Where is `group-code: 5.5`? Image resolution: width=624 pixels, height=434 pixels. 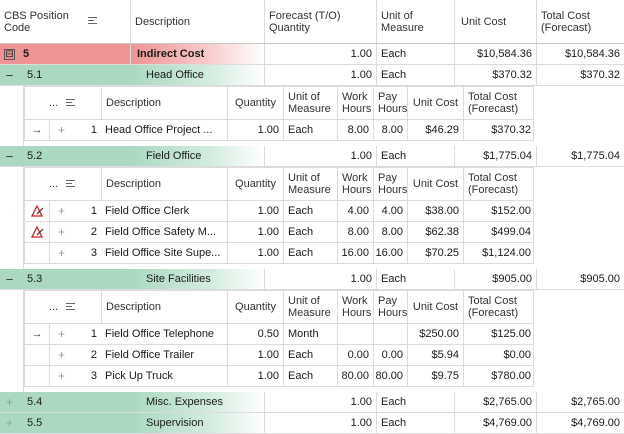 group-code: 5.5 is located at coordinates (35, 423).